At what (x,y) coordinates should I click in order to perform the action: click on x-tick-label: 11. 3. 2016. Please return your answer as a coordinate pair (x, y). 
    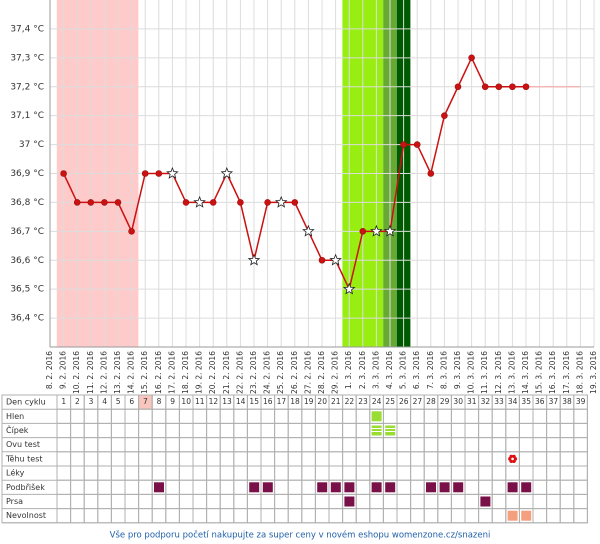
    Looking at the image, I should click on (484, 372).